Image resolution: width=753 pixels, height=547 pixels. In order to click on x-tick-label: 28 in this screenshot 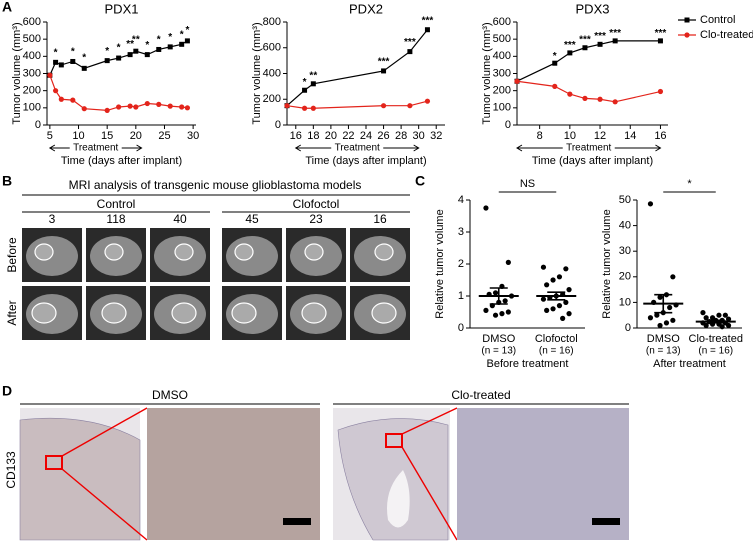, I will do `click(401, 136)`.